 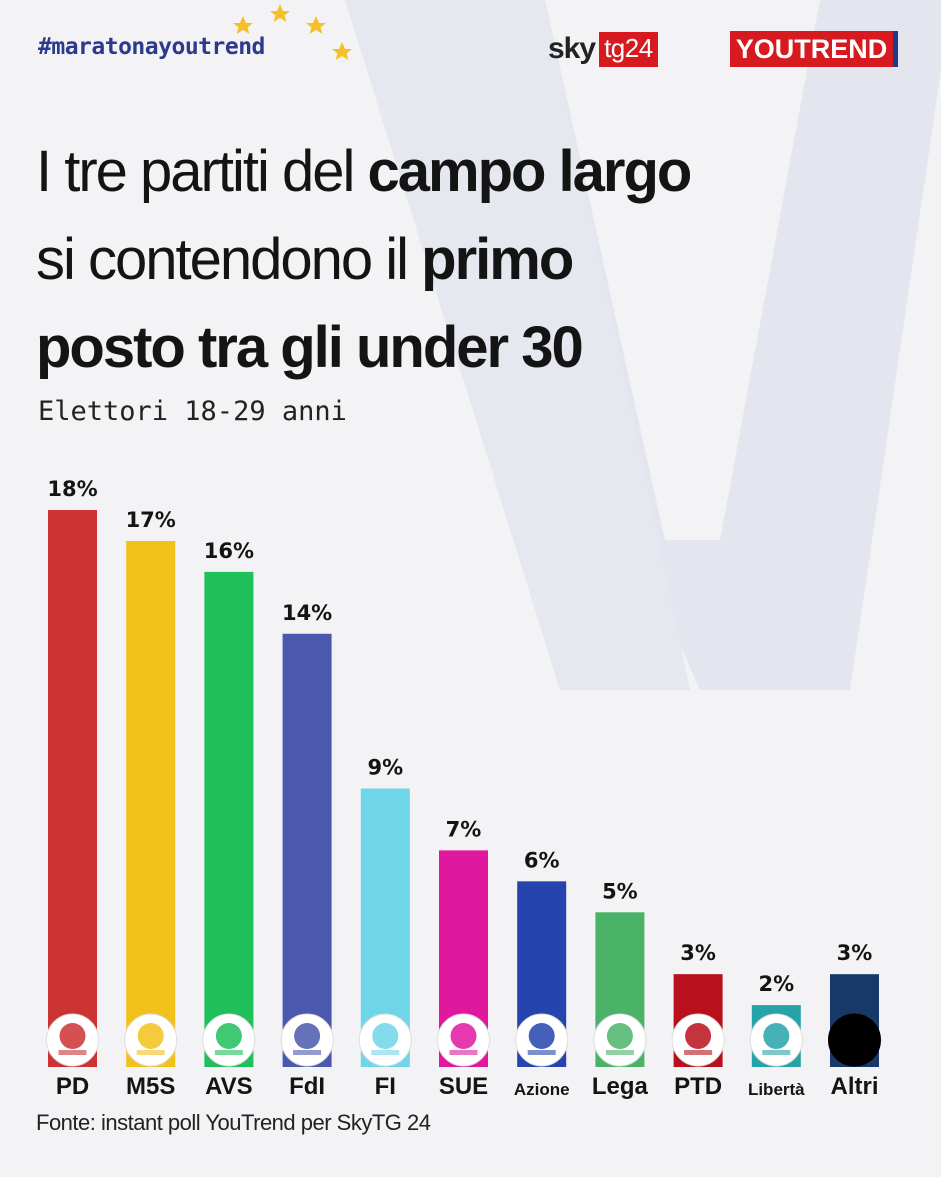 I want to click on eu-stars-icon, so click(x=292, y=32).